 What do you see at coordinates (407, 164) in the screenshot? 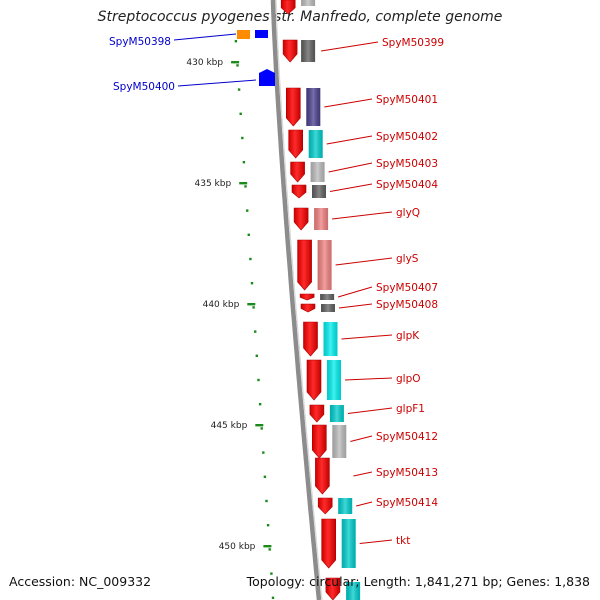
I see `gene-label: SpyM50403` at bounding box center [407, 164].